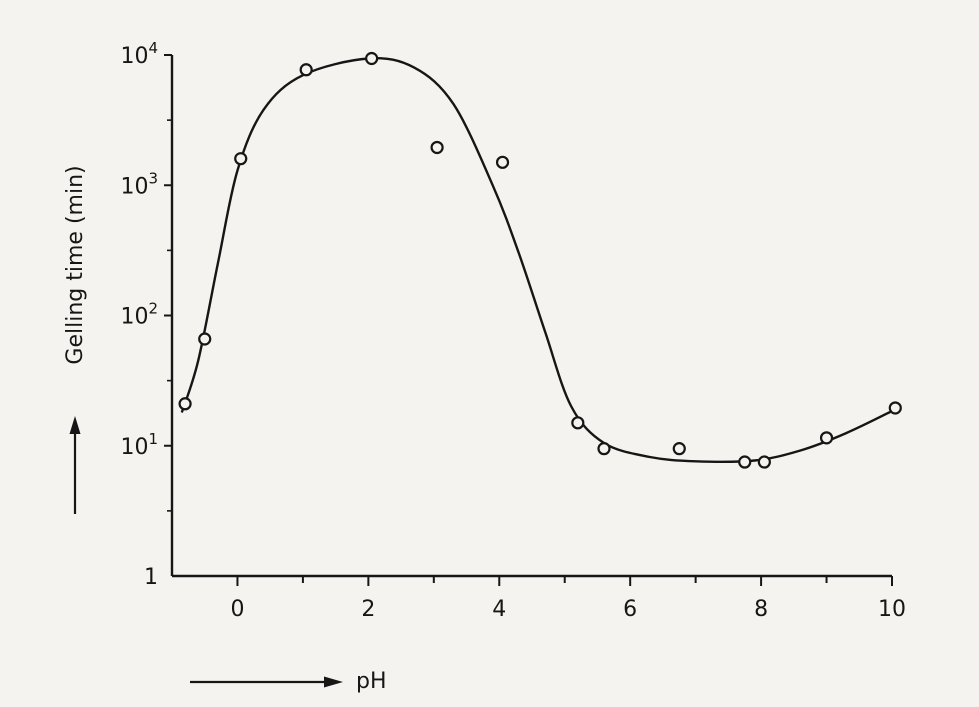 The image size is (979, 707). Describe the element at coordinates (266, 682) in the screenshot. I see `x-label-arrow` at that location.